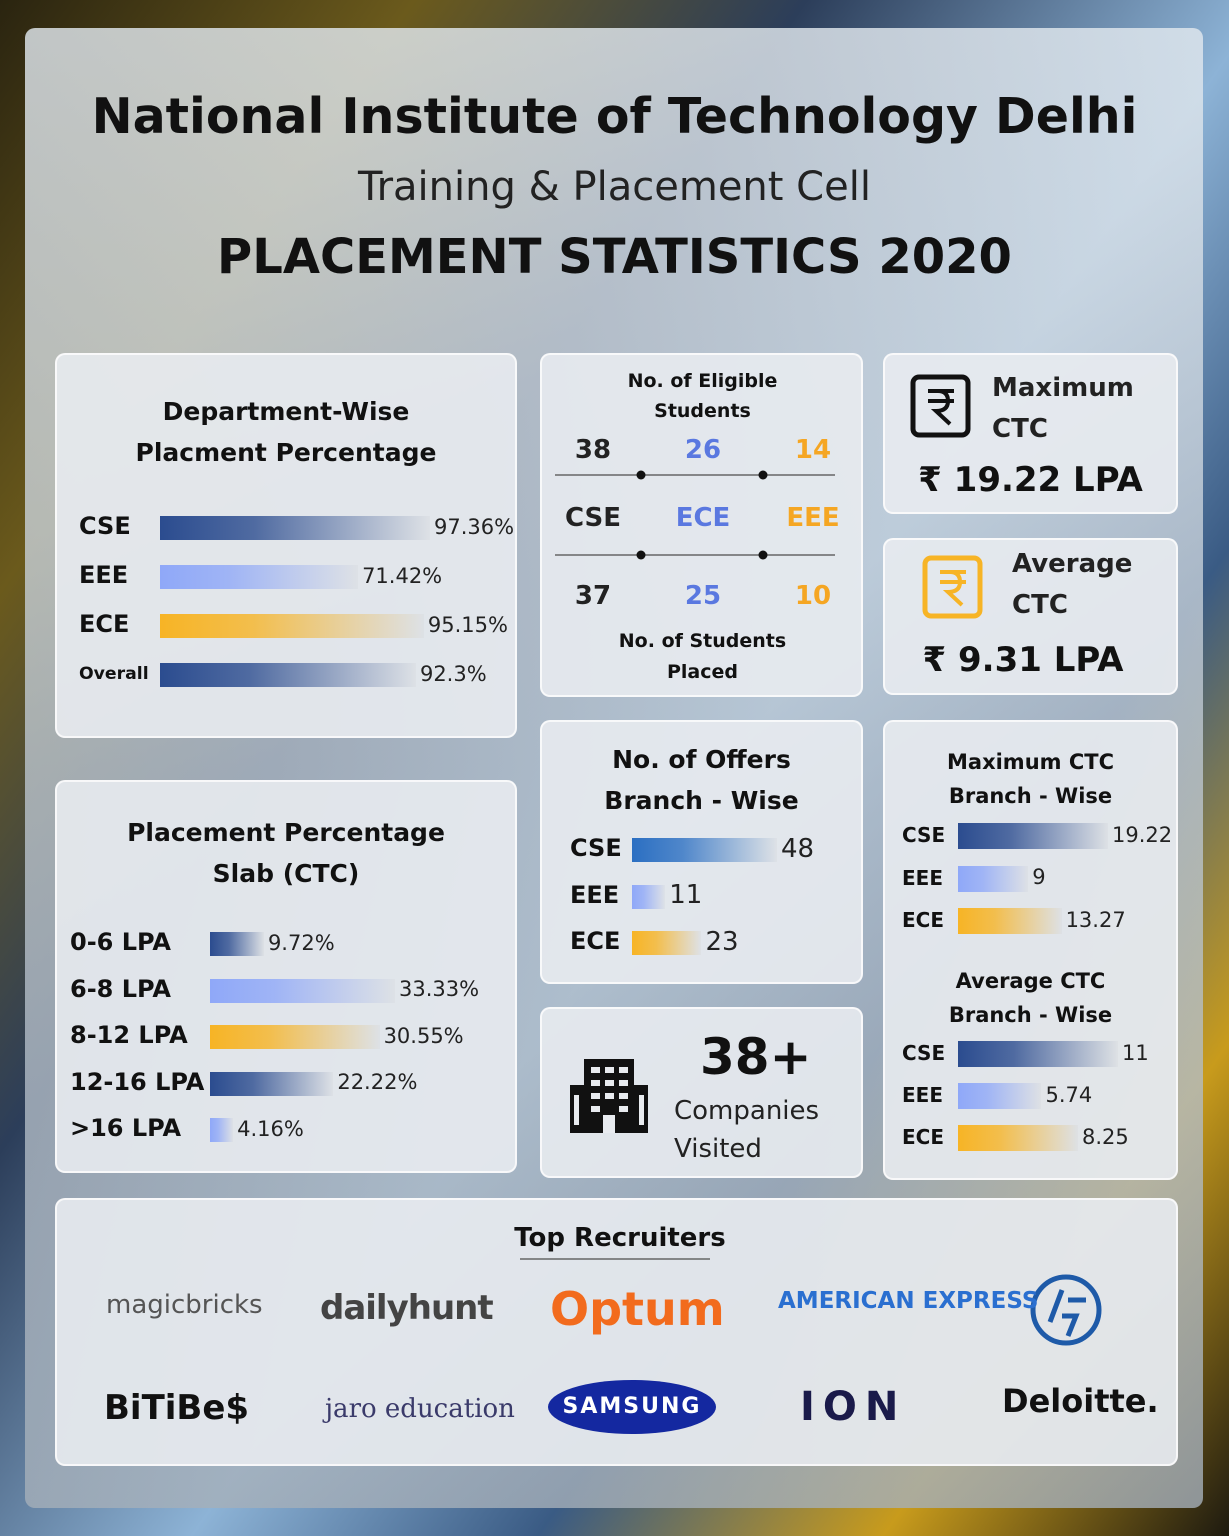  What do you see at coordinates (1030, 480) in the screenshot?
I see `max-ctc-value: ₹ 19.22 LPA` at bounding box center [1030, 480].